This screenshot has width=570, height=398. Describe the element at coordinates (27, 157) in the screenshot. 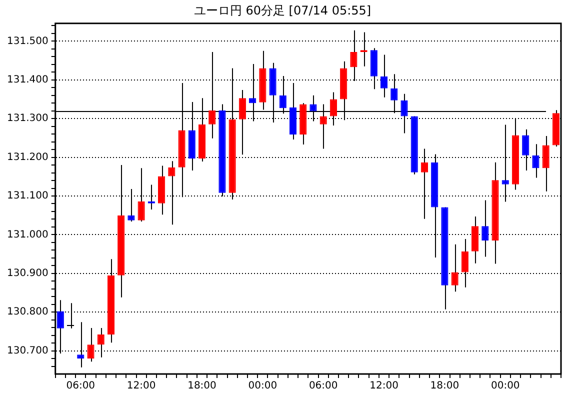

I see `y-tick-label: 131.200` at that location.